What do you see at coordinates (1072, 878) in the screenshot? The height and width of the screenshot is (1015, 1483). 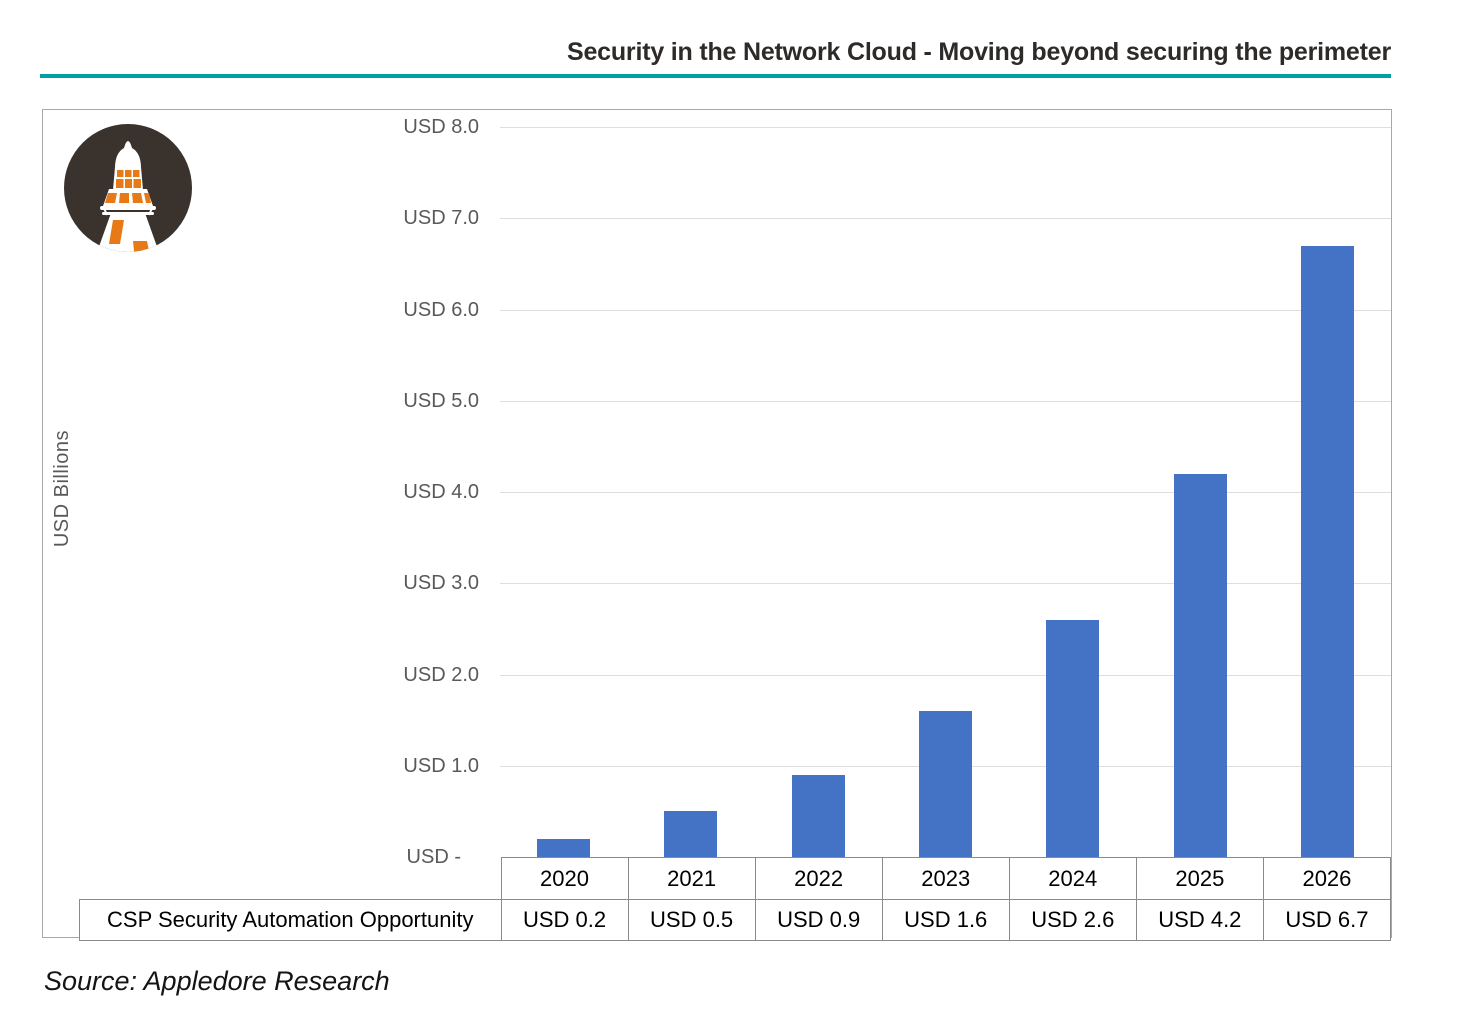 I see `year-header-2024: 2024` at bounding box center [1072, 878].